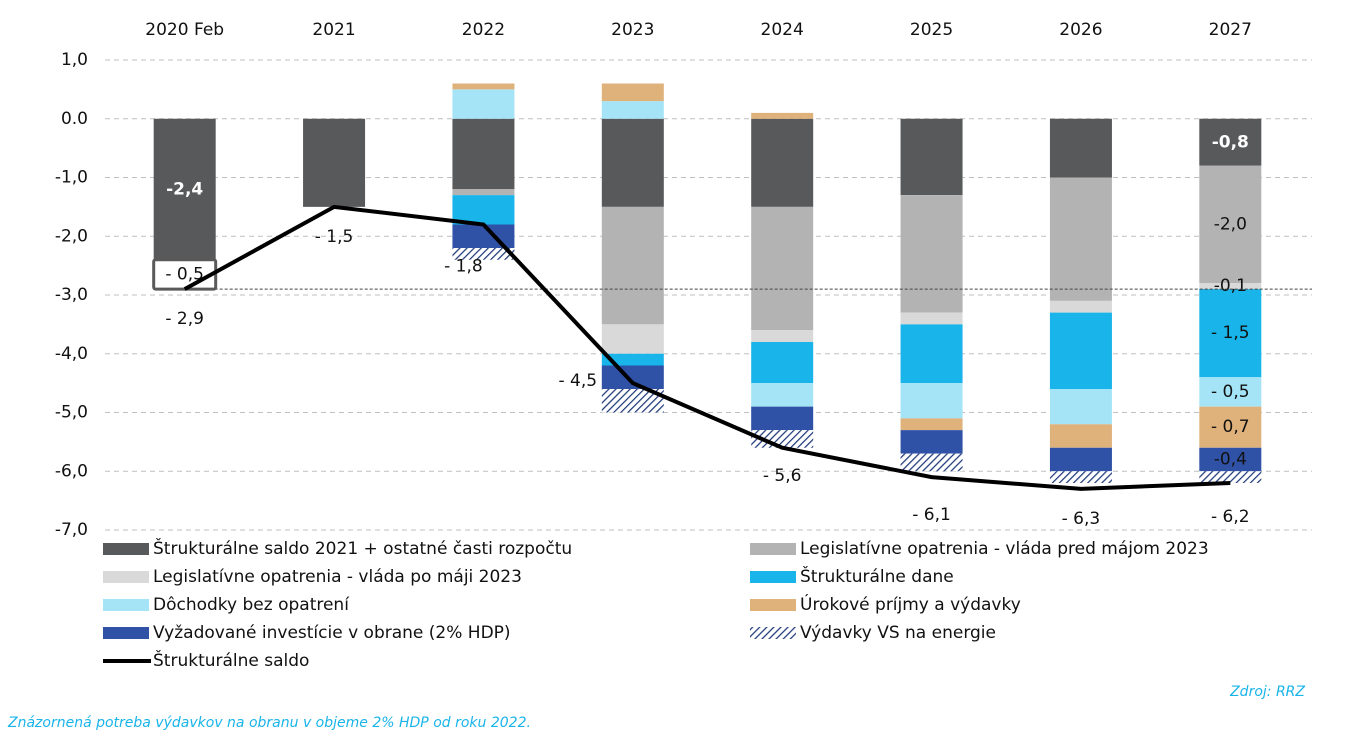 The width and height of the screenshot is (1365, 743). I want to click on line-label: - 4,5, so click(578, 381).